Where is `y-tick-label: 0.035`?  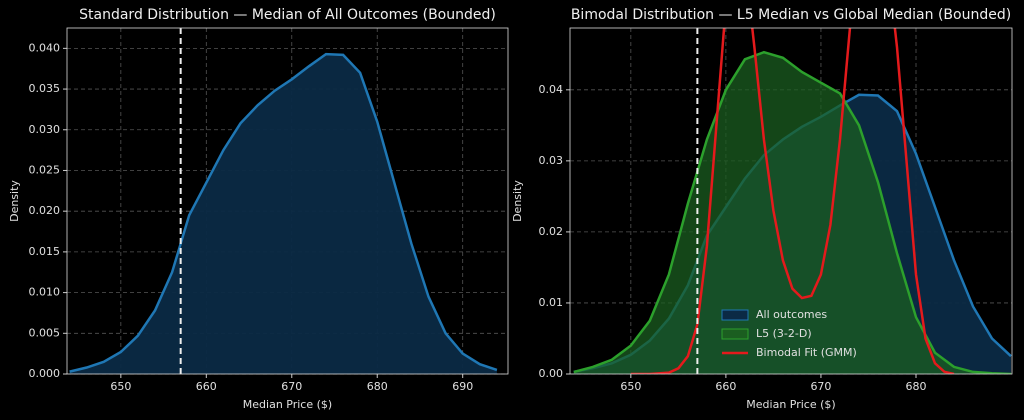
y-tick-label: 0.035 is located at coordinates (45, 88).